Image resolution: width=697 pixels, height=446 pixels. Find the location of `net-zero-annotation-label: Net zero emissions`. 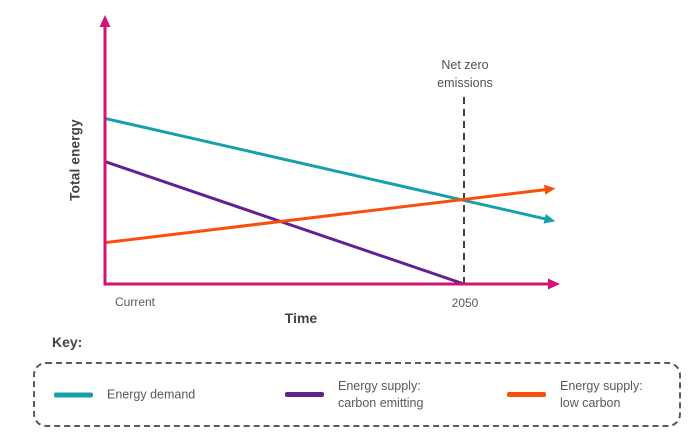

net-zero-annotation-label: Net zero emissions is located at coordinates (465, 74).